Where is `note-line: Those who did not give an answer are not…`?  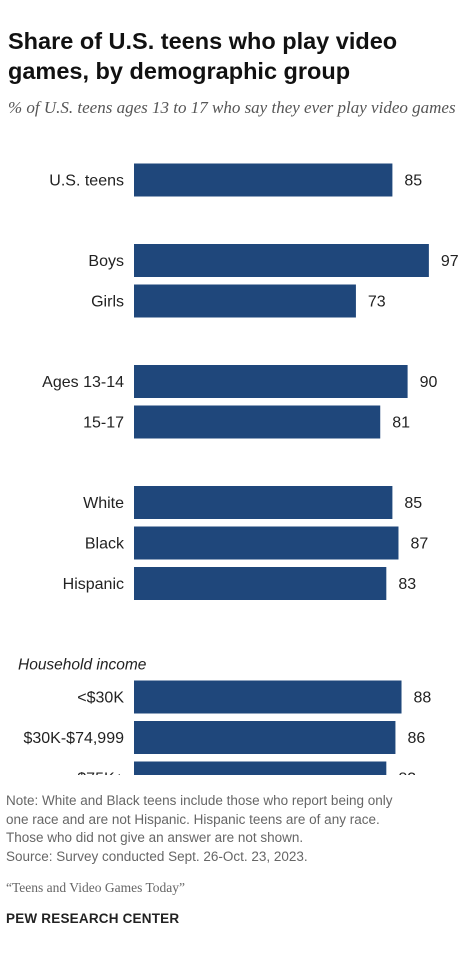 note-line: Those who did not give an answer are not… is located at coordinates (155, 837).